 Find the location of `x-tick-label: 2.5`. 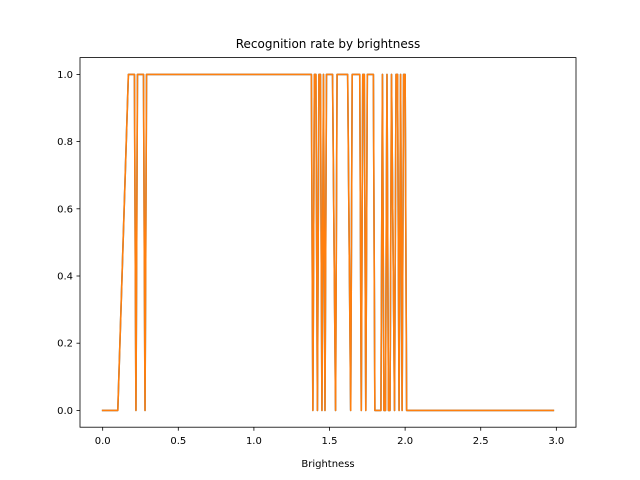

x-tick-label: 2.5 is located at coordinates (481, 441).